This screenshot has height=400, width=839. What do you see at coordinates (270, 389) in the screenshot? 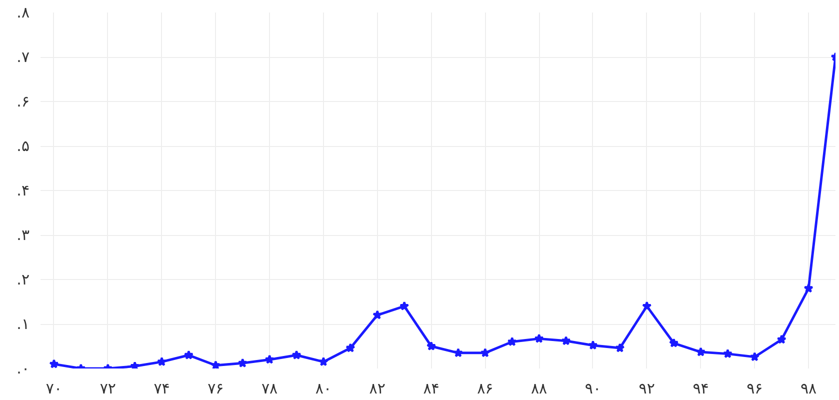
I see `x-tick-label: ۷۸` at bounding box center [270, 389].